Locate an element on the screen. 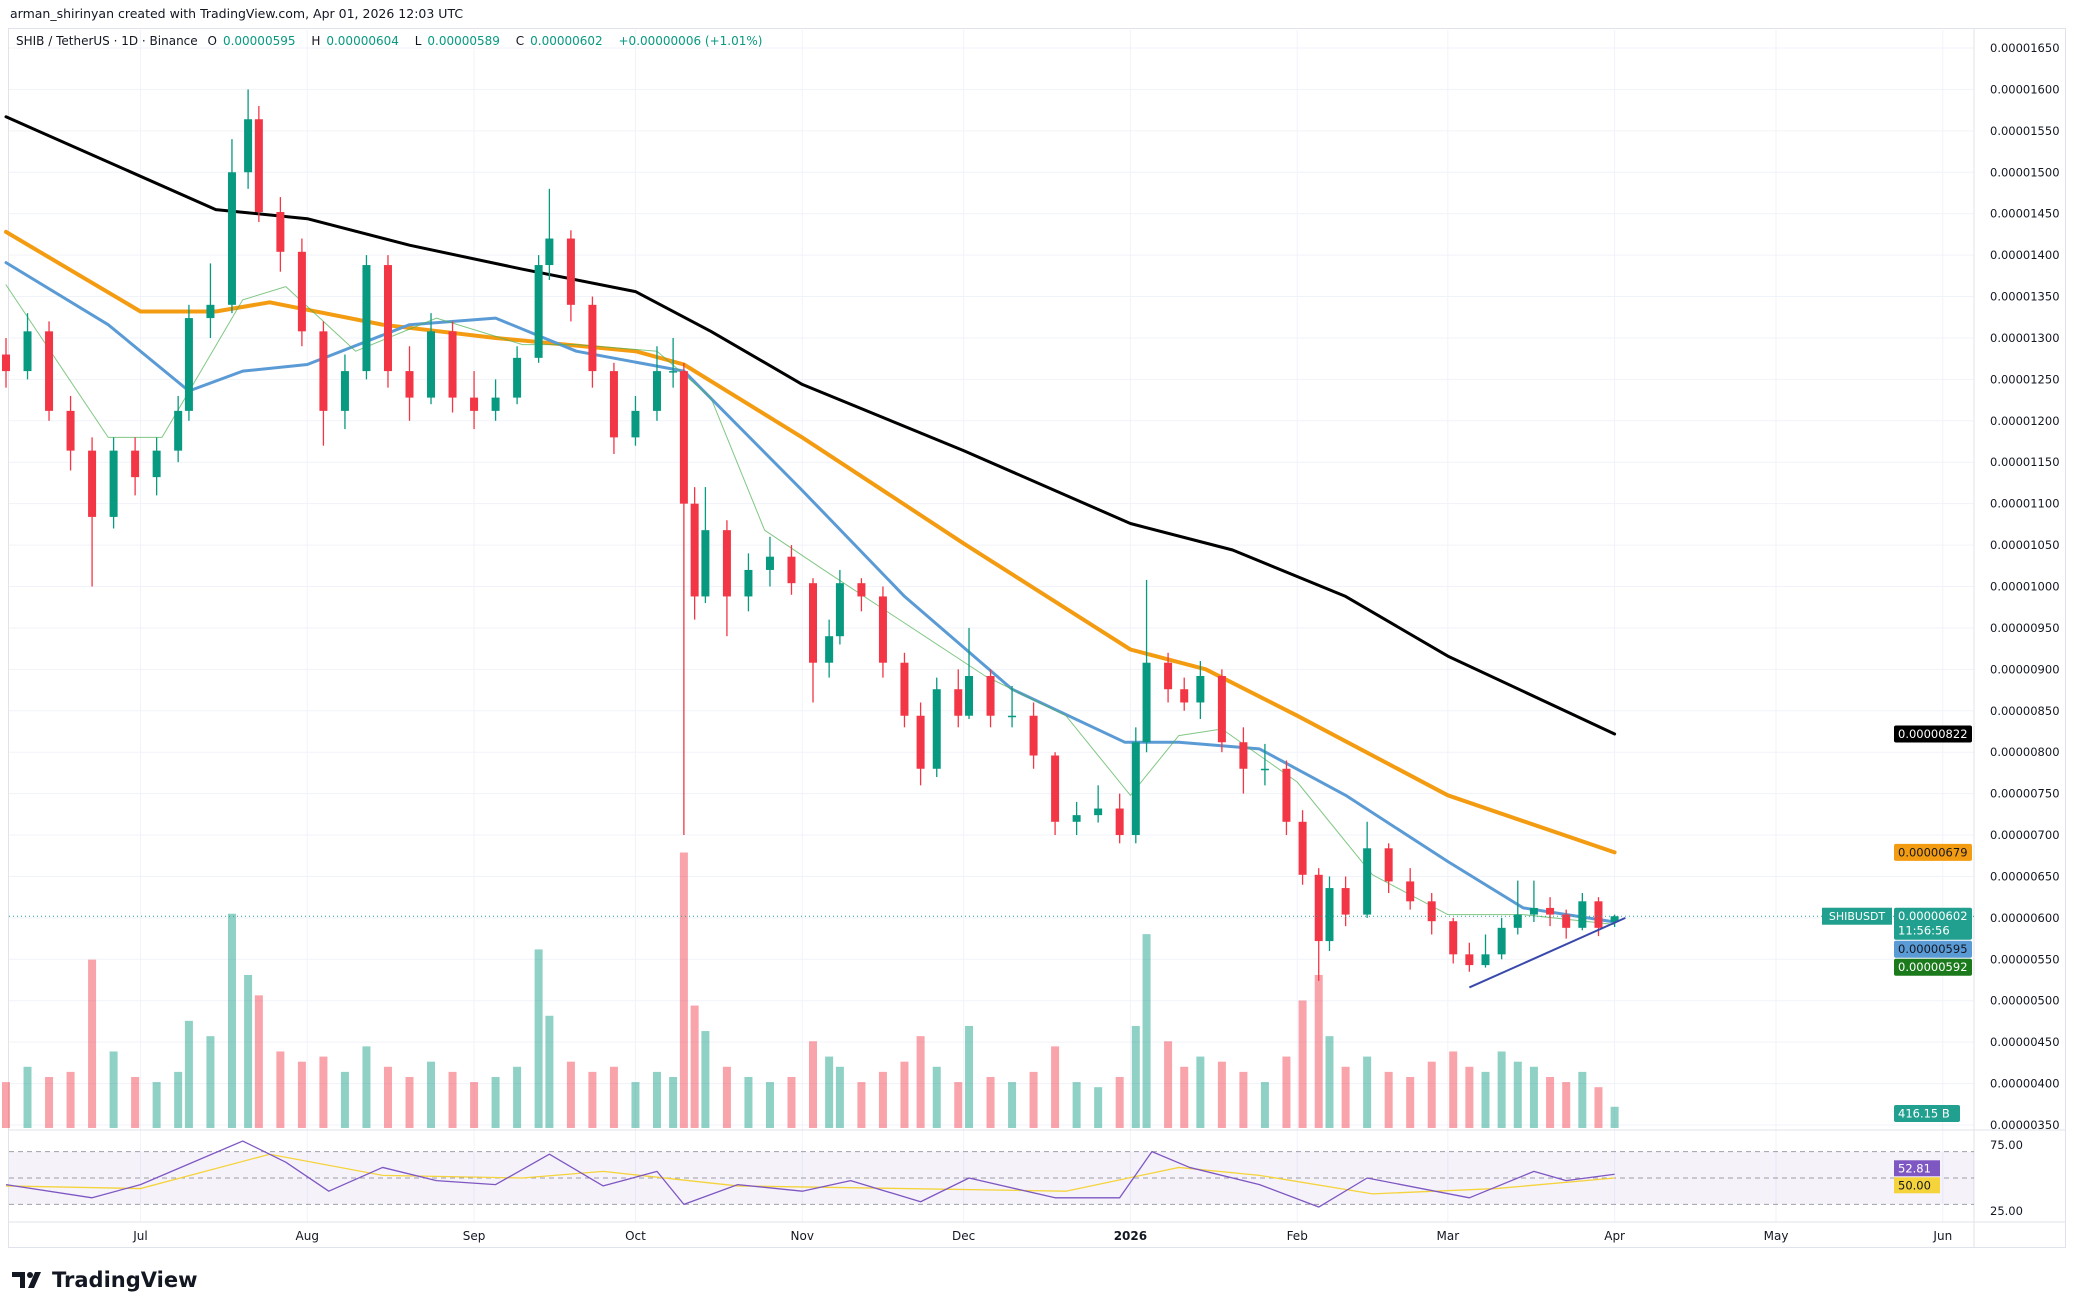 The height and width of the screenshot is (1311, 2078). price-tick-label: 0.00000650 is located at coordinates (2025, 876).